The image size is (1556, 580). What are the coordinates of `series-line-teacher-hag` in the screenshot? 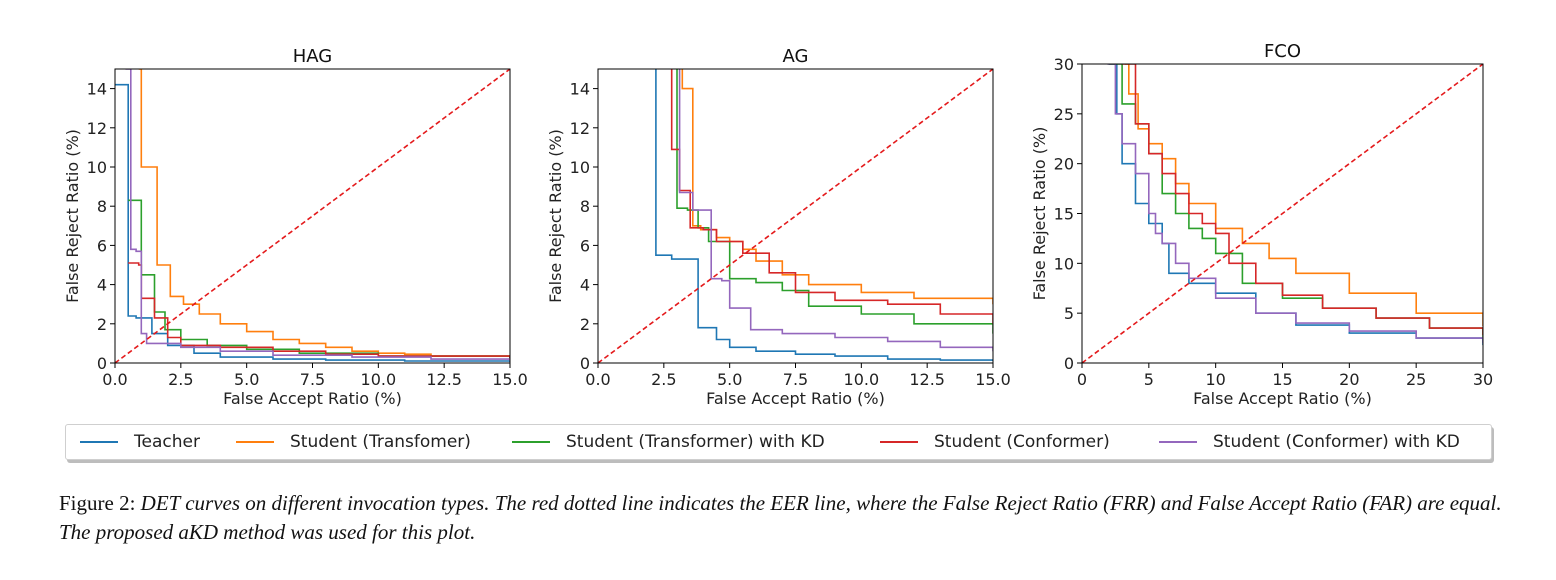 It's located at (312, 222).